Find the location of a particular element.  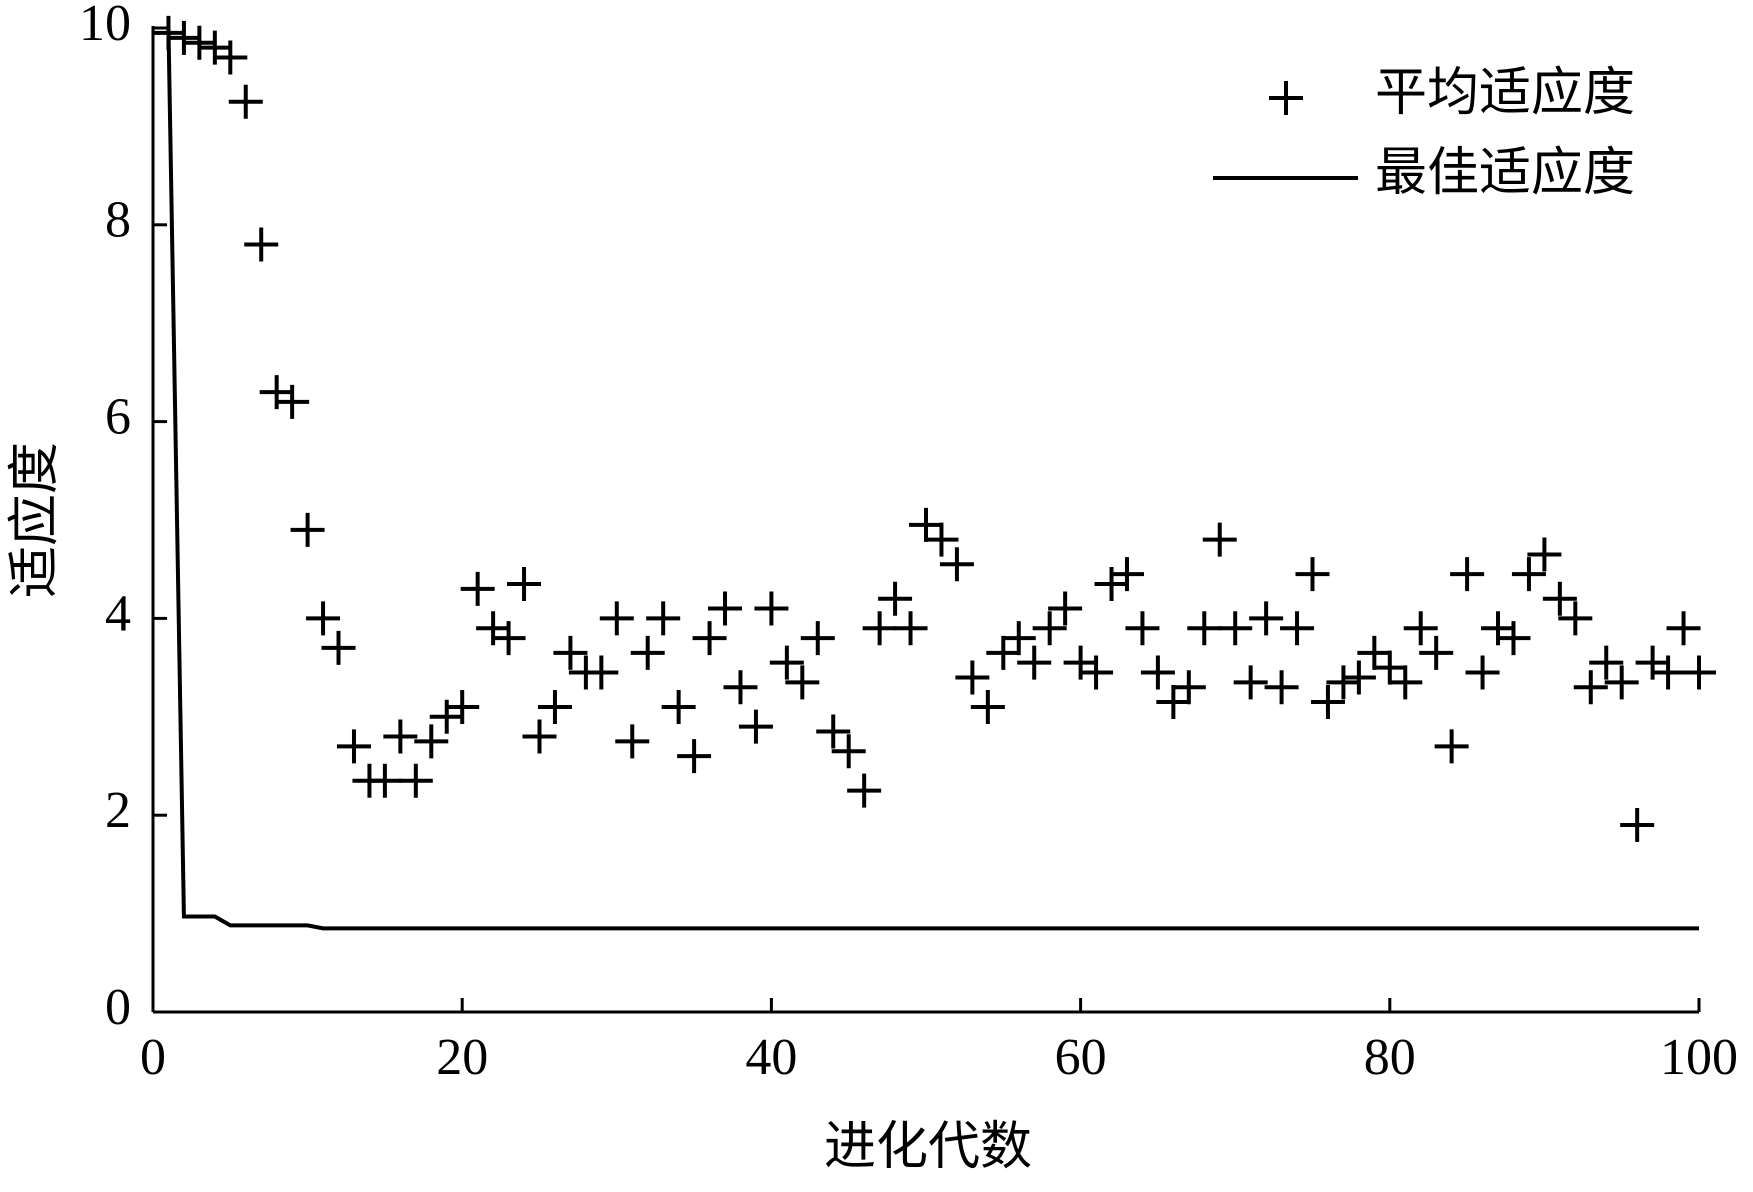

legend-label: 最佳适应度 is located at coordinates (1505, 173).